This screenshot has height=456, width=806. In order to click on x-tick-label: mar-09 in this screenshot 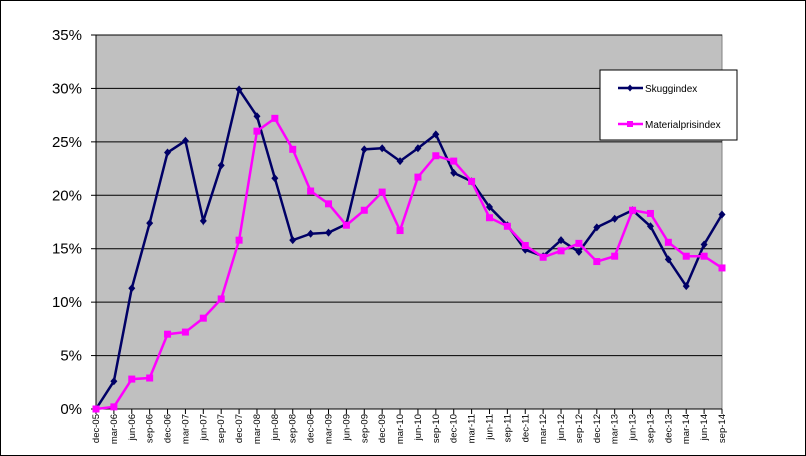, I will do `click(329, 429)`.